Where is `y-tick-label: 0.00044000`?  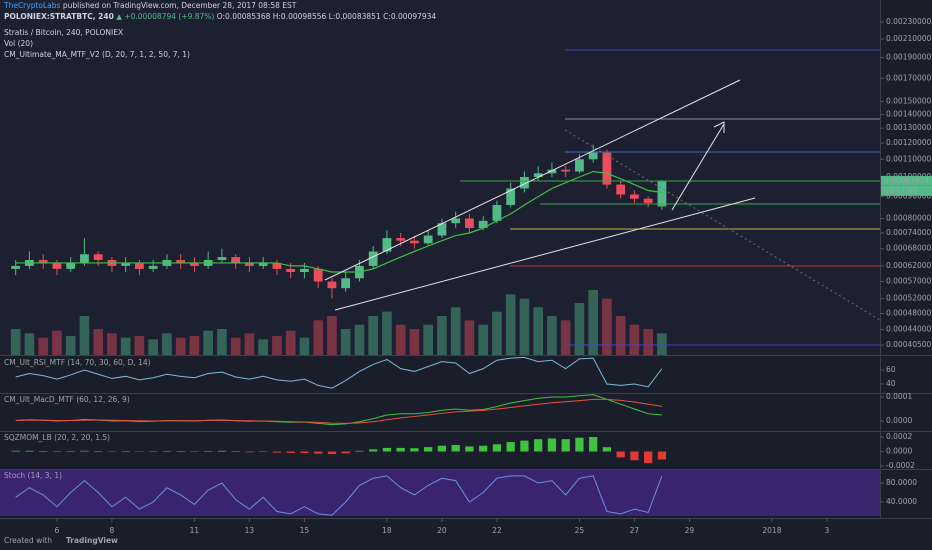 y-tick-label: 0.00044000 is located at coordinates (909, 329).